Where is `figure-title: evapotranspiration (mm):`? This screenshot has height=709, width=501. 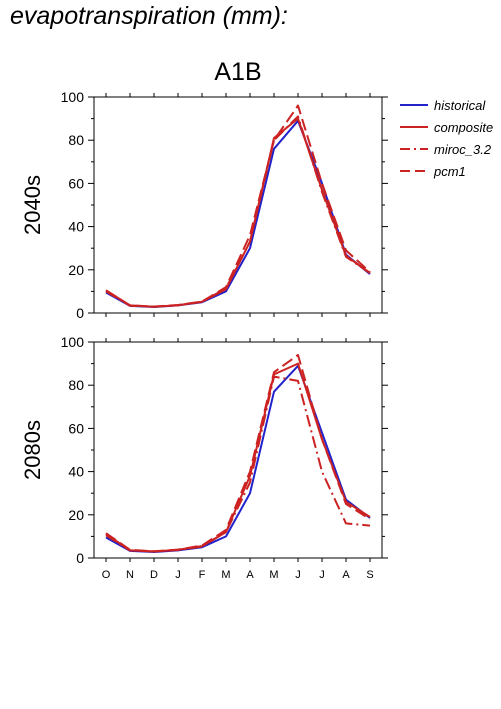
figure-title: evapotranspiration (mm): is located at coordinates (149, 16).